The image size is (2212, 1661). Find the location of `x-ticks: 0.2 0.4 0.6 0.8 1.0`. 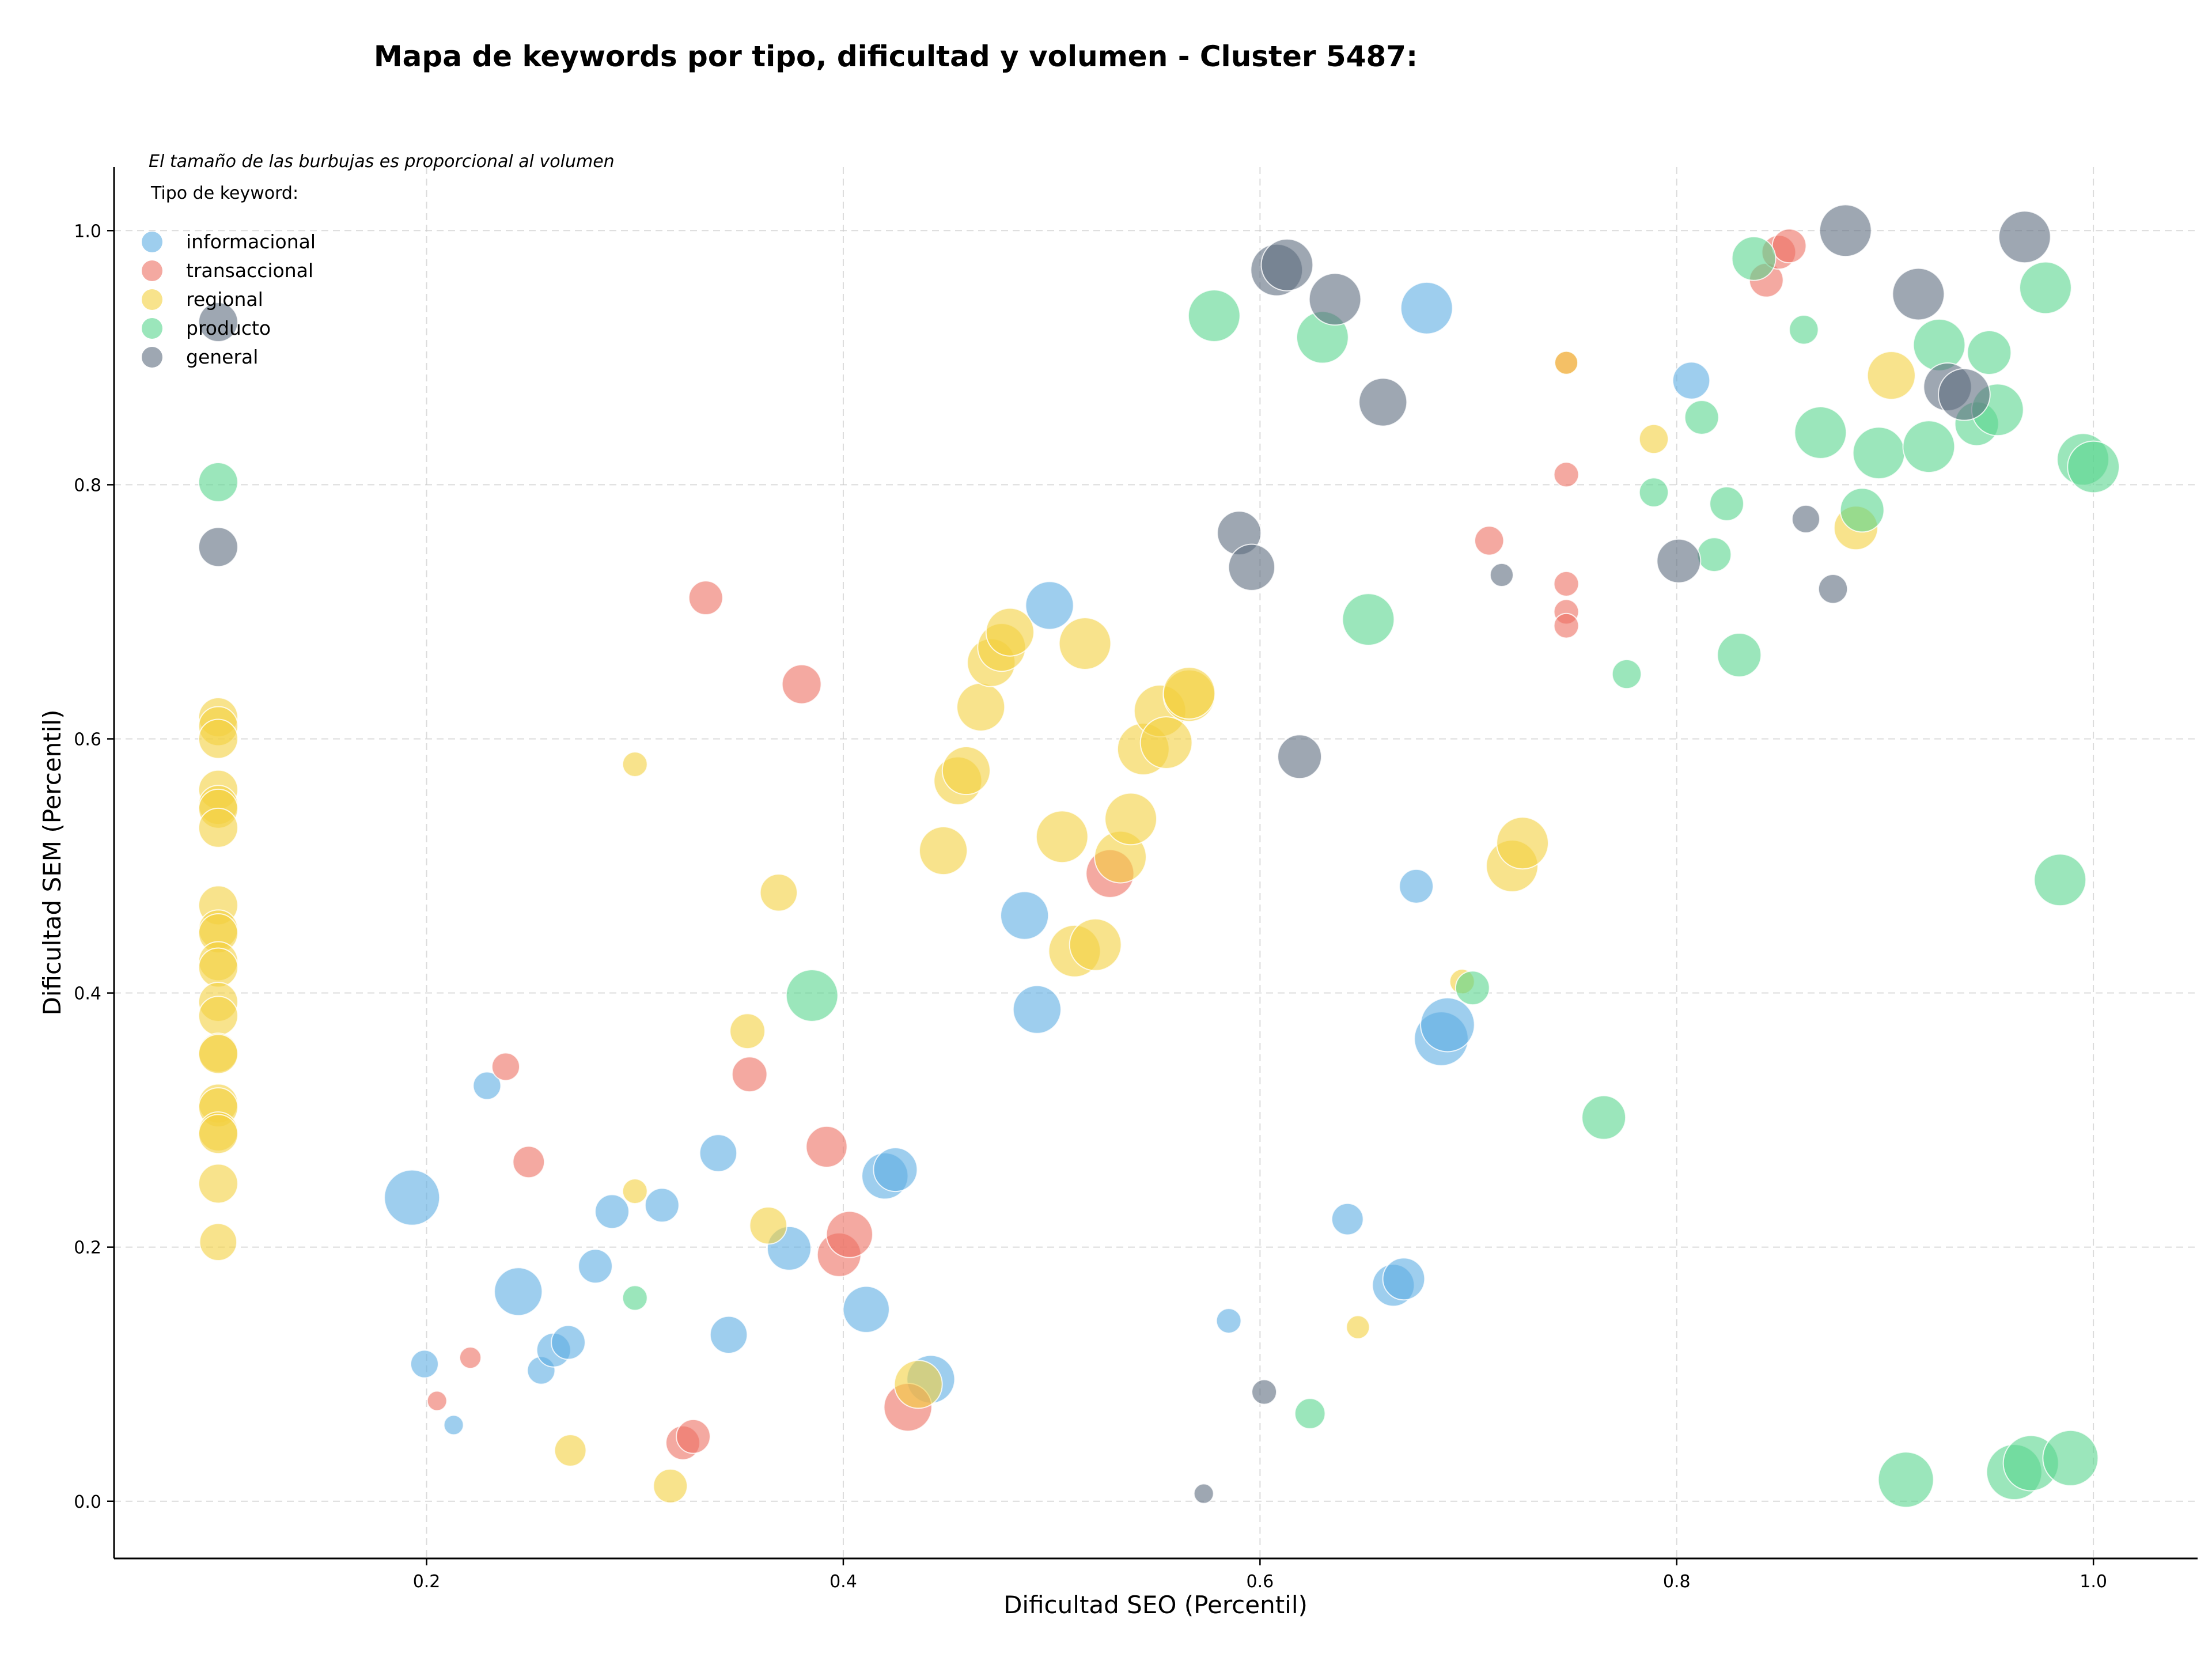

x-ticks: 0.2 0.4 0.6 0.8 1.0 is located at coordinates (1260, 1575).